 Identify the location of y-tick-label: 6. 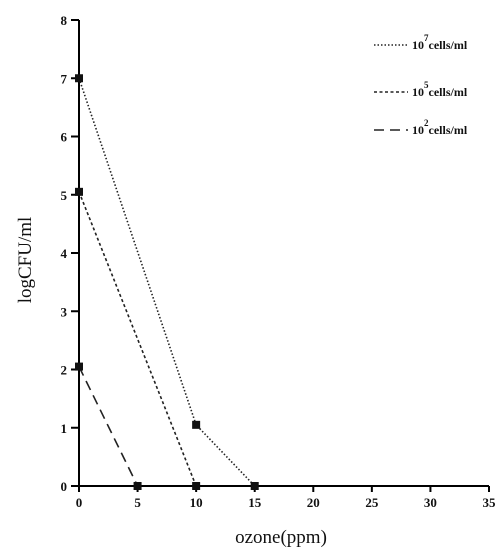
(64, 137).